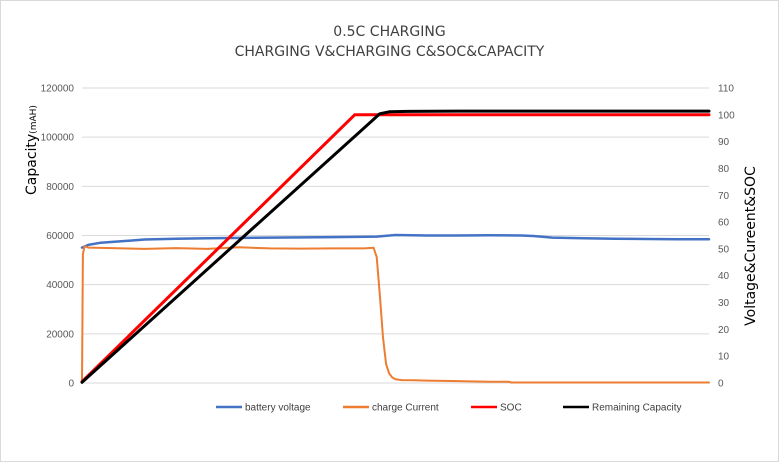  What do you see at coordinates (726, 89) in the screenshot?
I see `right-tick-label: 110` at bounding box center [726, 89].